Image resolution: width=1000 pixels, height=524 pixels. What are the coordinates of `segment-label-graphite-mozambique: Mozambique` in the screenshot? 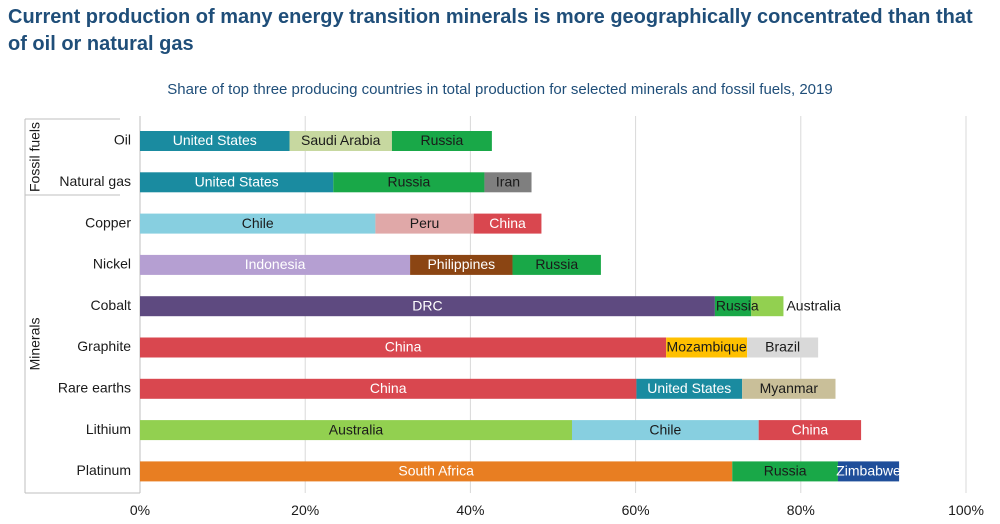 It's located at (707, 347).